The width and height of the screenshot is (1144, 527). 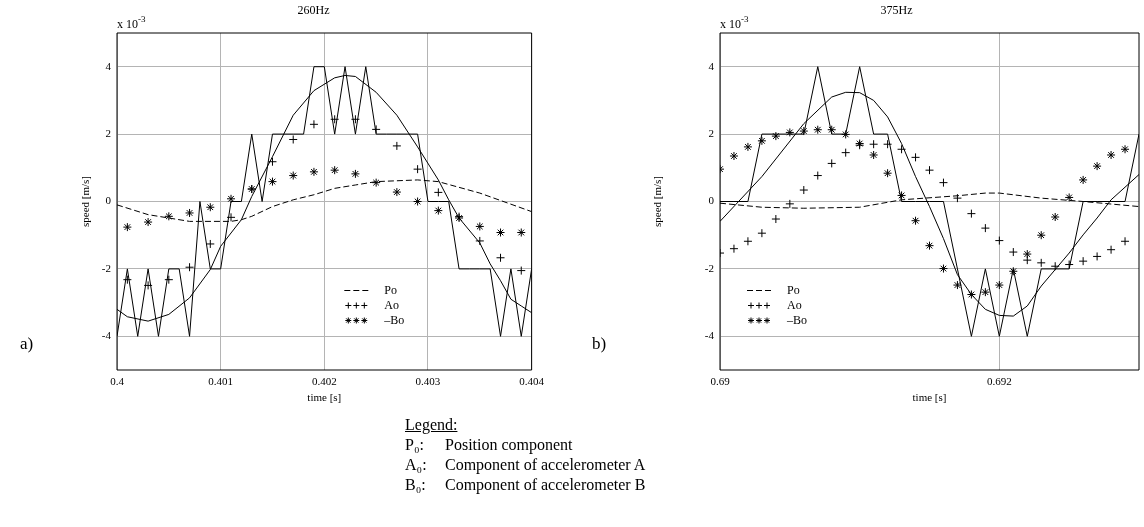 What do you see at coordinates (221, 381) in the screenshot?
I see `x-tick-label: 0.401` at bounding box center [221, 381].